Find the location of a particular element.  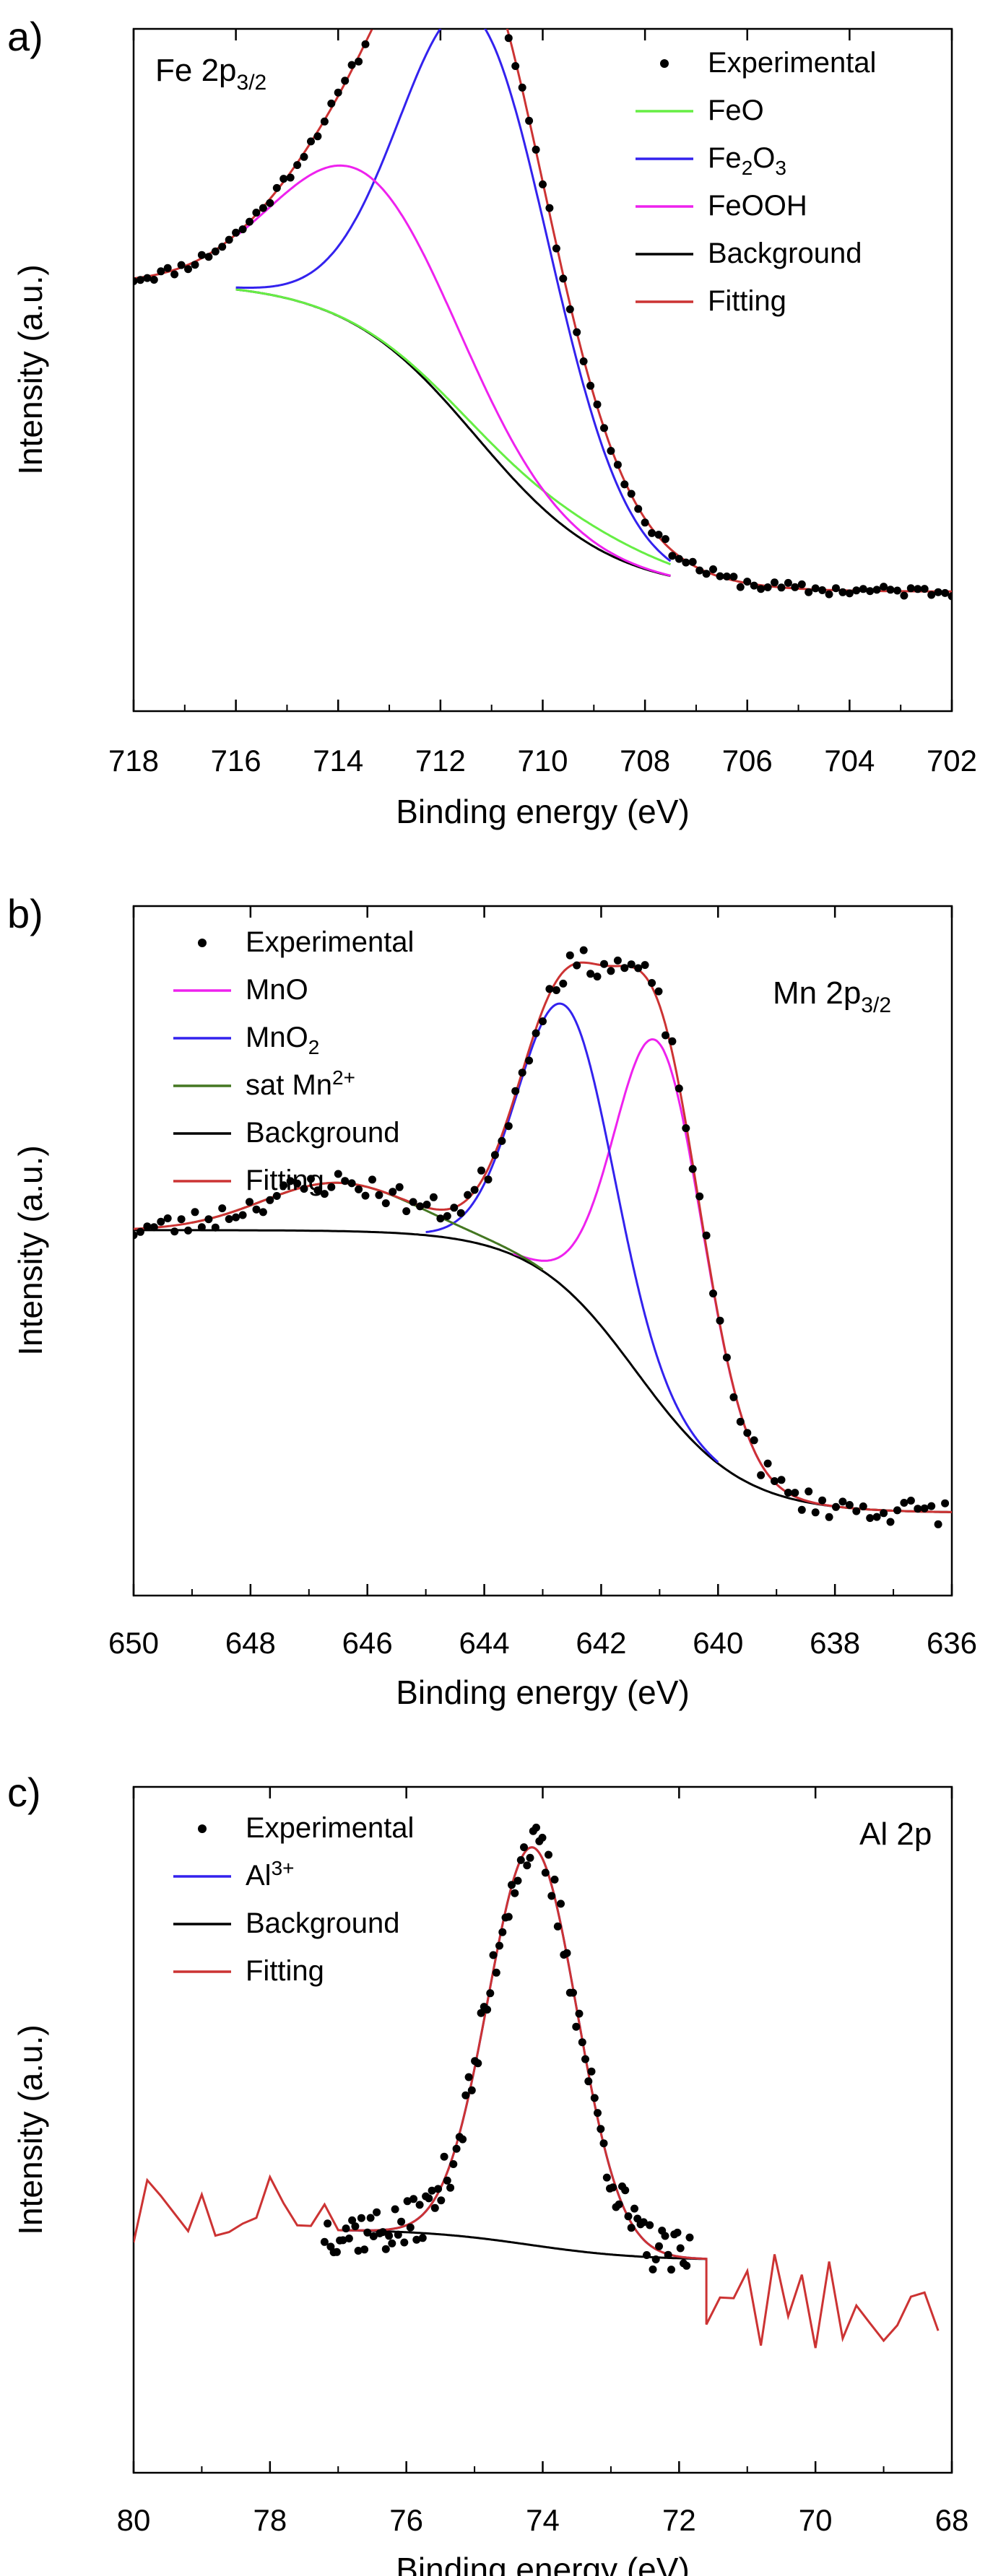

series-line-feo is located at coordinates (453, 426).